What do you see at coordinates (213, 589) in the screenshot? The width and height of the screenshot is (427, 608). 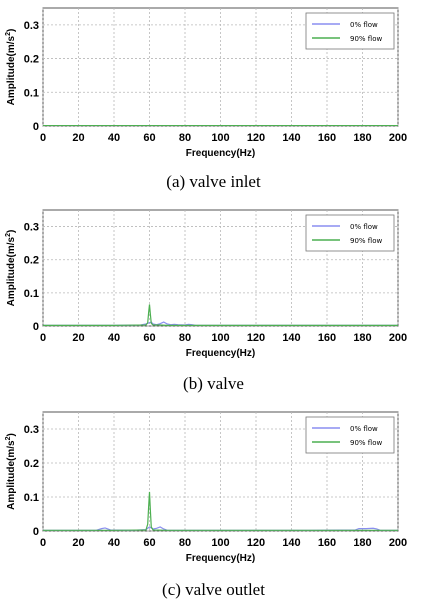 I see `caption-valve-outlet: (c) valve outlet` at bounding box center [213, 589].